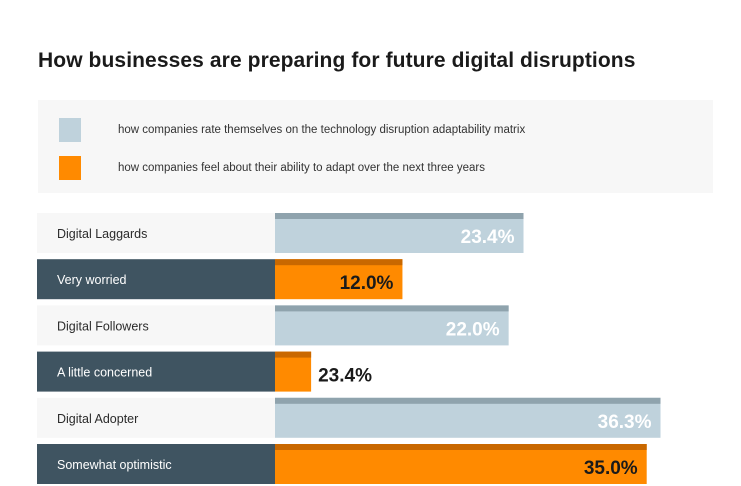 The height and width of the screenshot is (486, 741). Describe the element at coordinates (156, 371) in the screenshot. I see `category-label-bg-a-little-concerned` at that location.